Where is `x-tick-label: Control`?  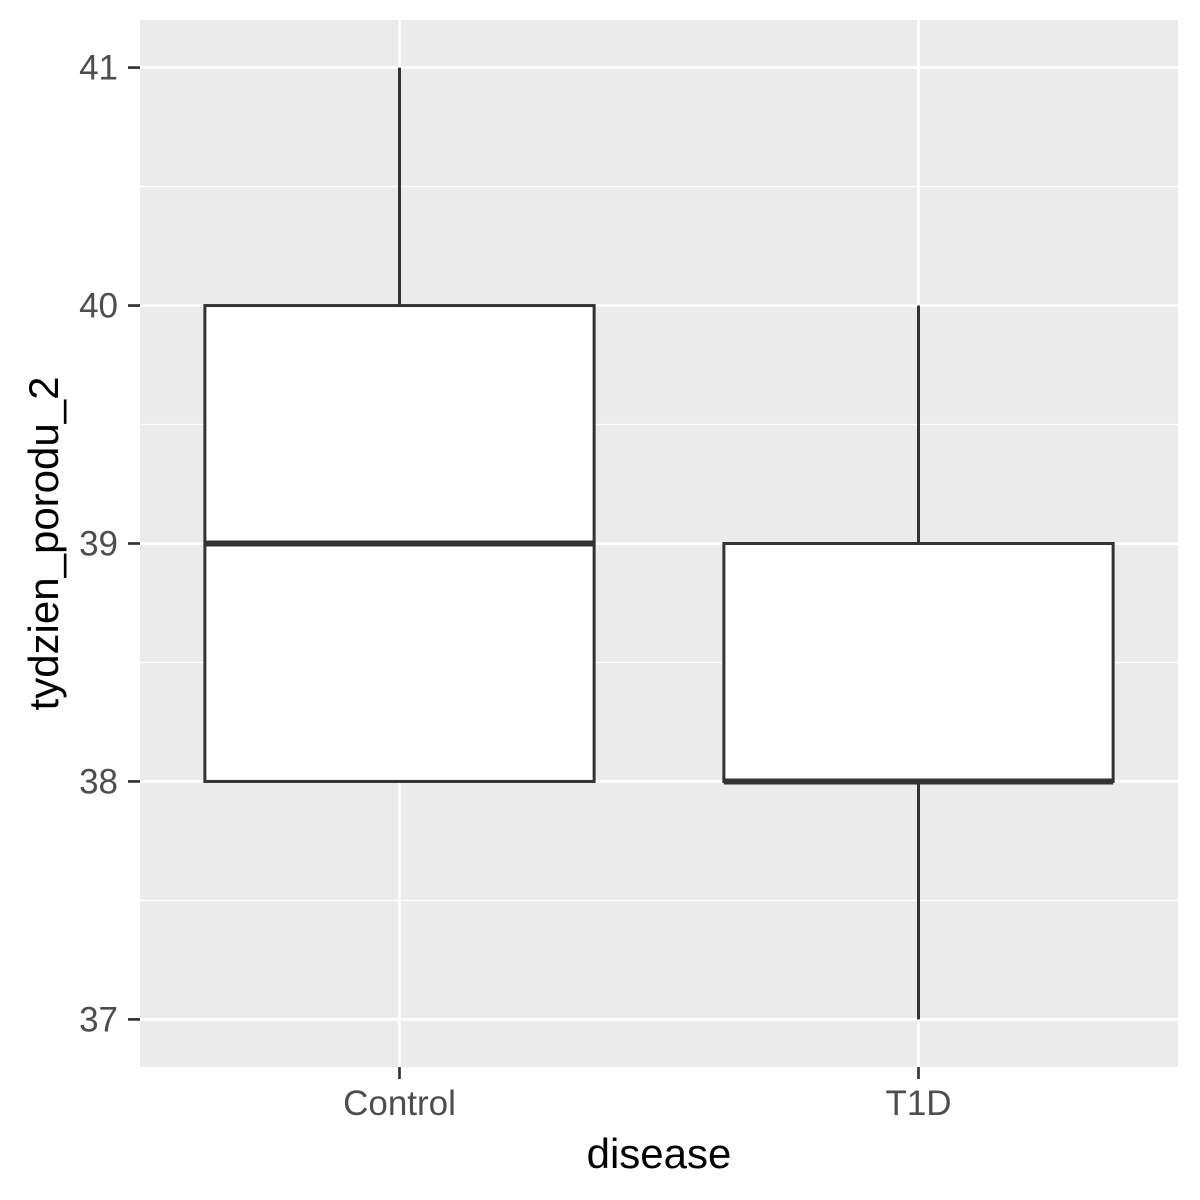 x-tick-label: Control is located at coordinates (399, 1103).